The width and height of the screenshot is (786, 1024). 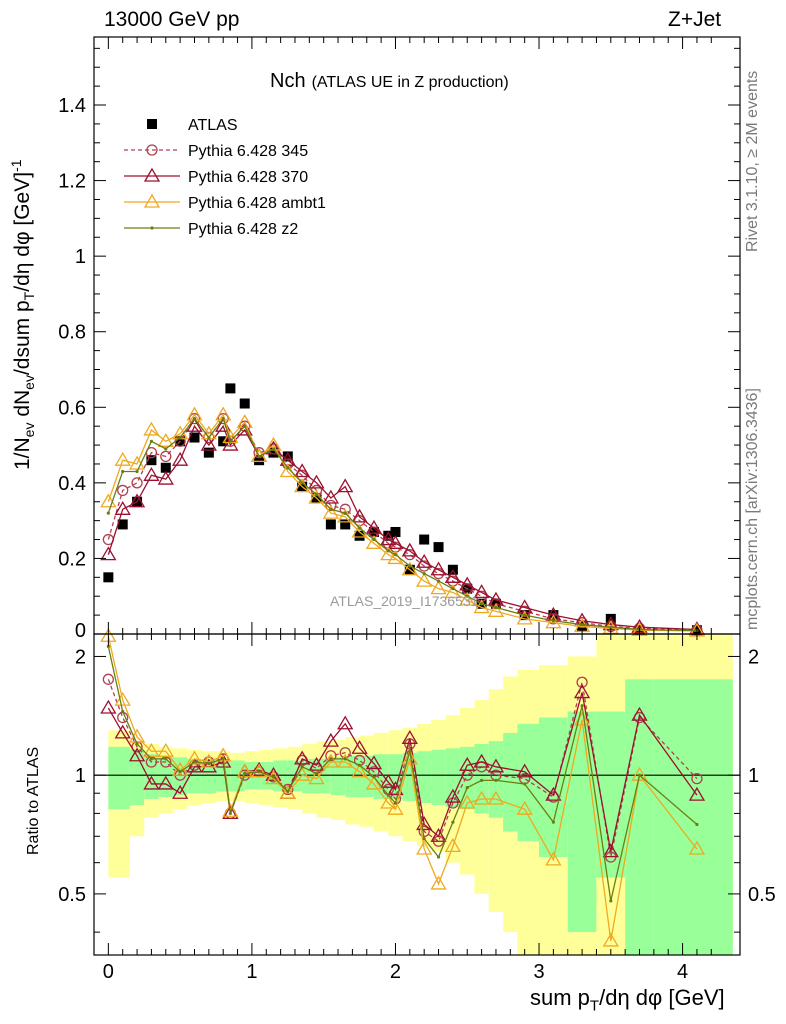 I want to click on y-tick-label: 1.4, so click(x=72, y=106).